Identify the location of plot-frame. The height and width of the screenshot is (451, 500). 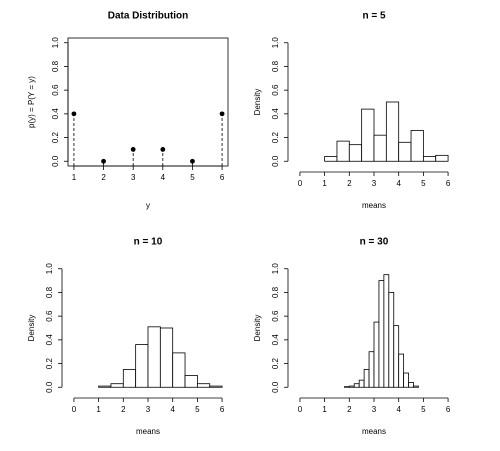
(148, 102).